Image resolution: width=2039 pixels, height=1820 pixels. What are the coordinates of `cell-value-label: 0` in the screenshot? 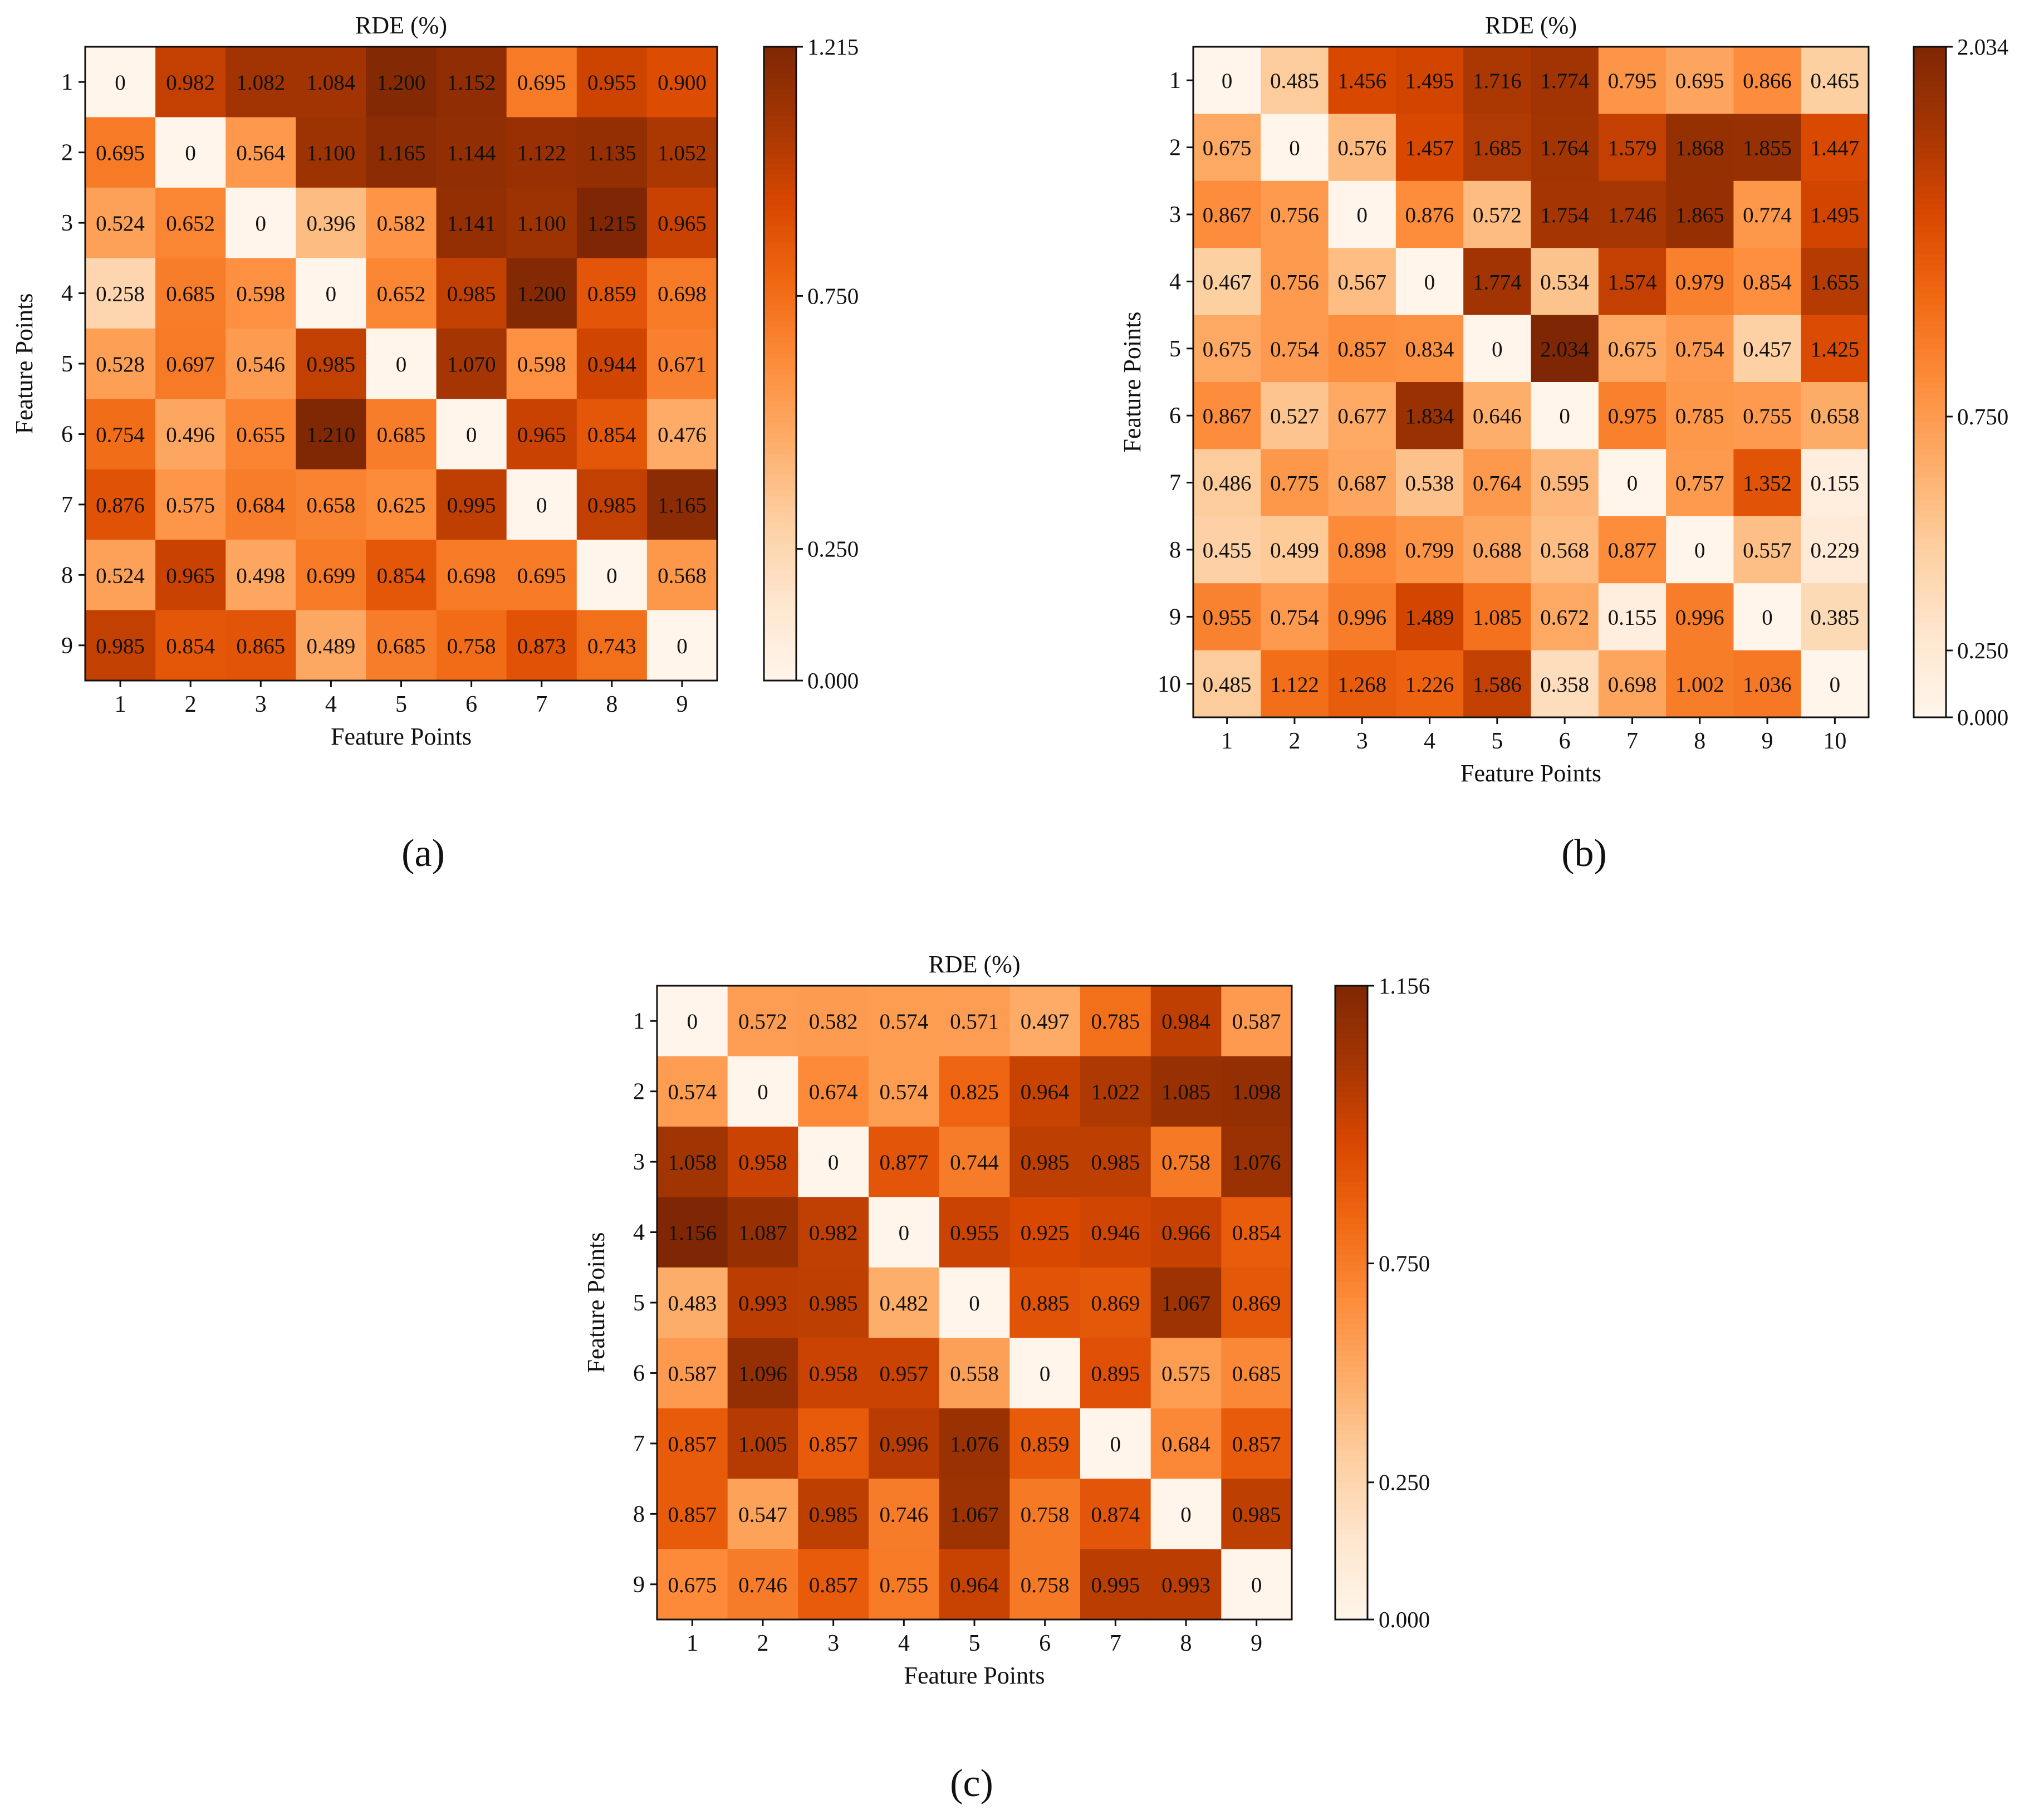 It's located at (1045, 1374).